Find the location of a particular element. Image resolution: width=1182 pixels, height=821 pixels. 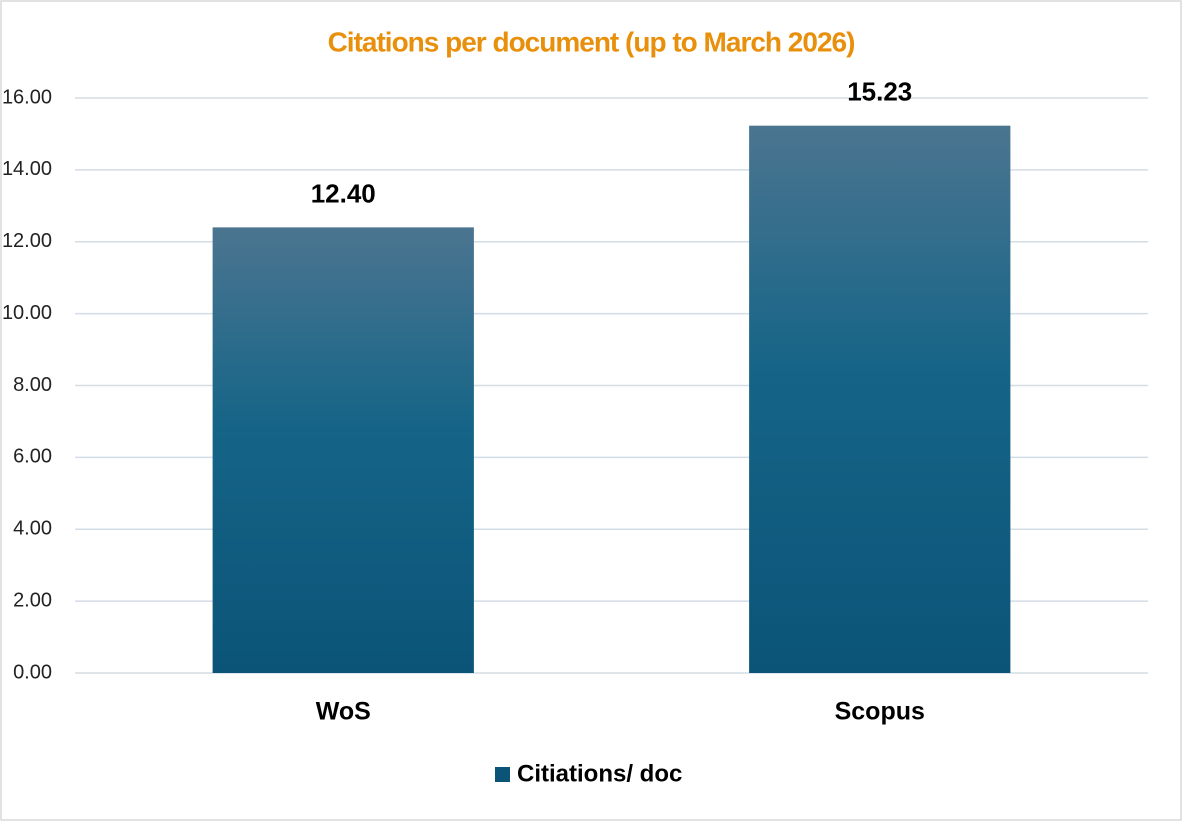

y-tick-label: 8.00 is located at coordinates (32, 385).